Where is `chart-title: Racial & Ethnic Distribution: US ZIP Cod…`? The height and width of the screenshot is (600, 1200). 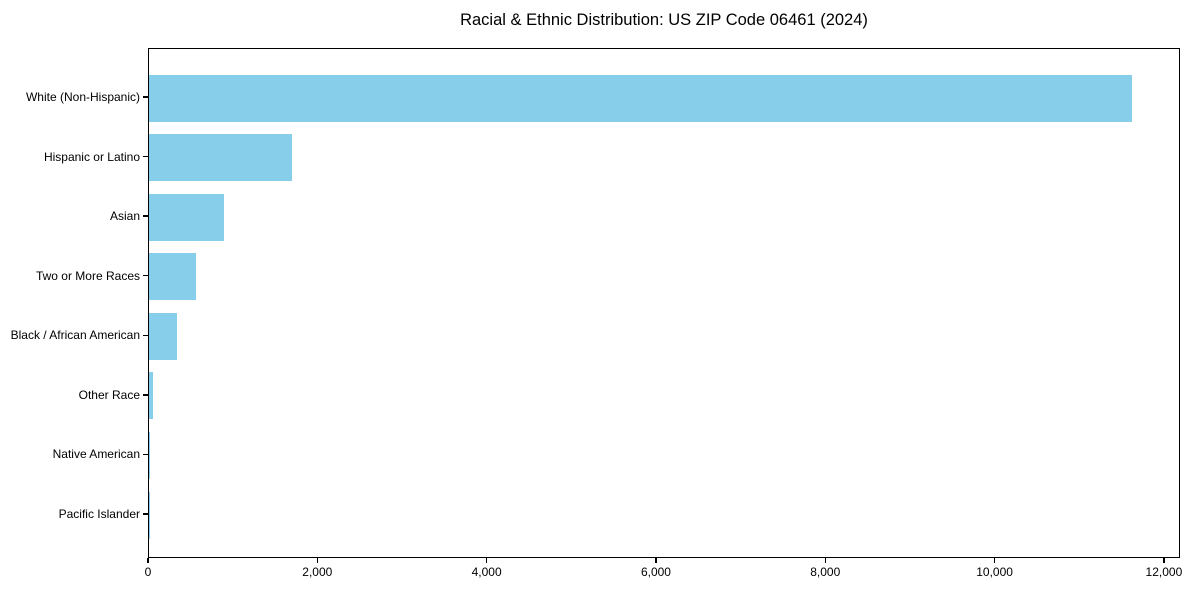
chart-title: Racial & Ethnic Distribution: US ZIP Cod… is located at coordinates (664, 20).